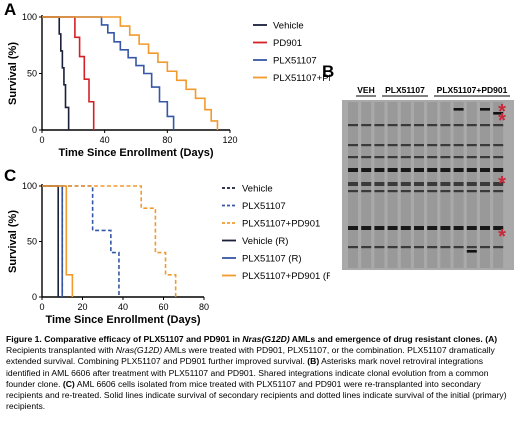 This screenshot has height=440, width=520. Describe the element at coordinates (301, 78) in the screenshot. I see `legend-label: PLX51107+PD901` at that location.